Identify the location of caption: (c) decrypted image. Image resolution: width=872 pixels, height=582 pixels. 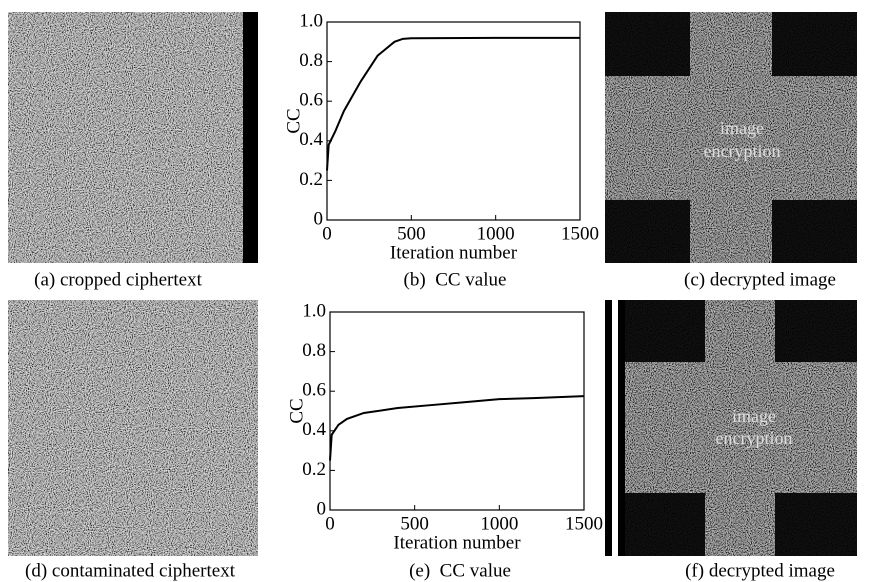
(760, 279).